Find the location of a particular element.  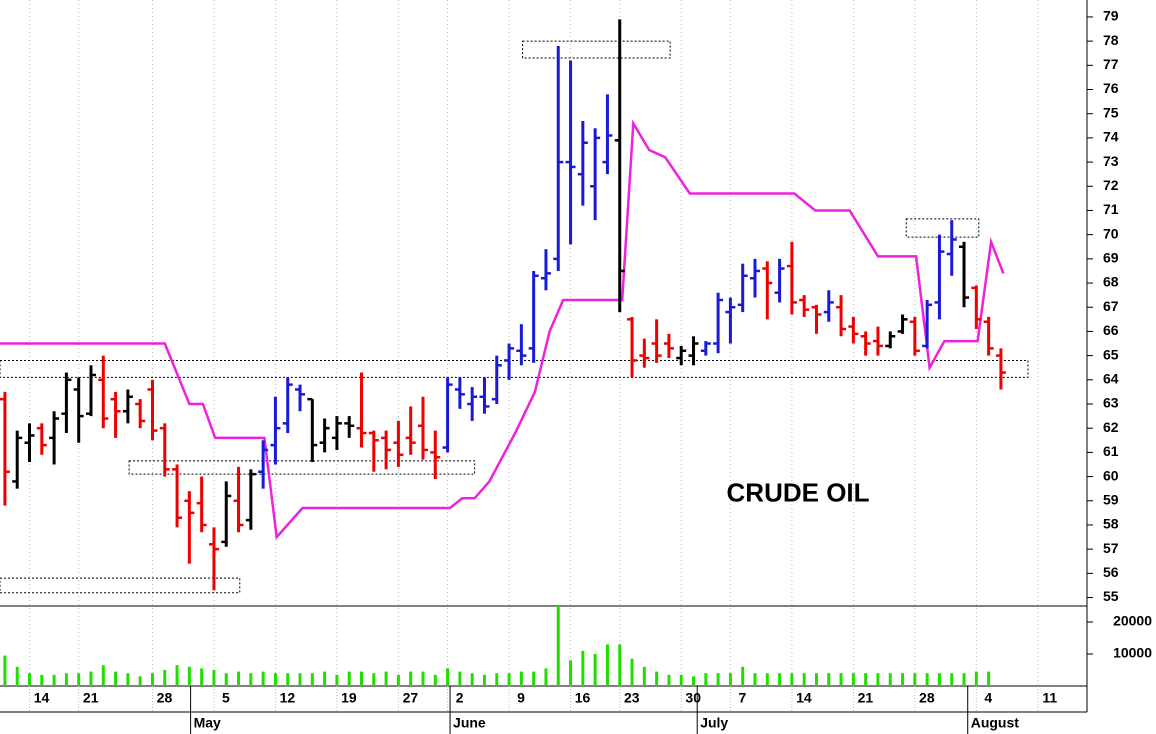

y-tick-label: 55 is located at coordinates (1111, 596).